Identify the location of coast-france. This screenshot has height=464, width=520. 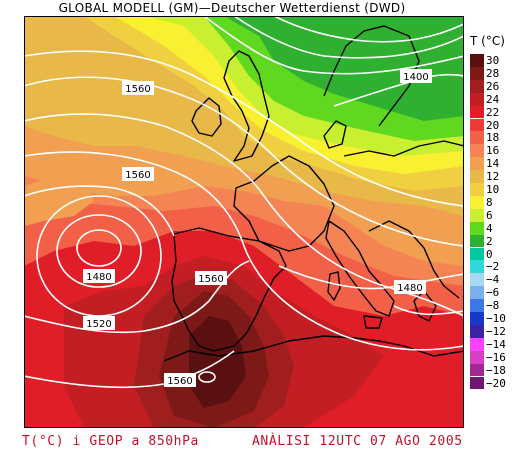
(284, 203).